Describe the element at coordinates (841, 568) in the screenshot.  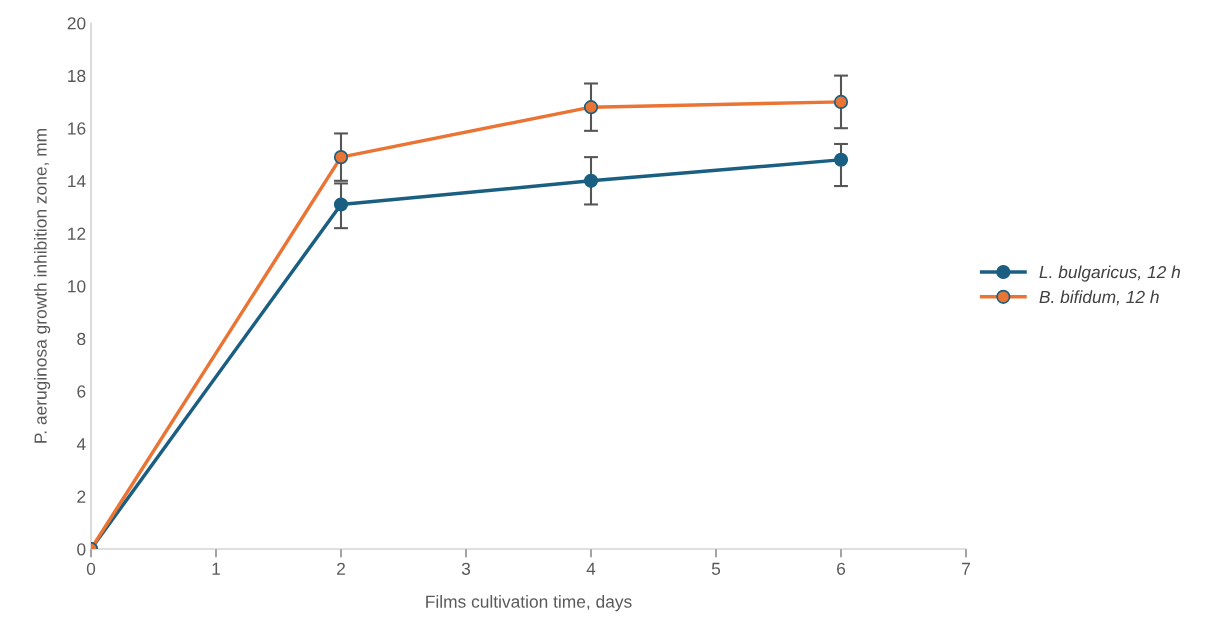
I see `x-tick-label: 6` at that location.